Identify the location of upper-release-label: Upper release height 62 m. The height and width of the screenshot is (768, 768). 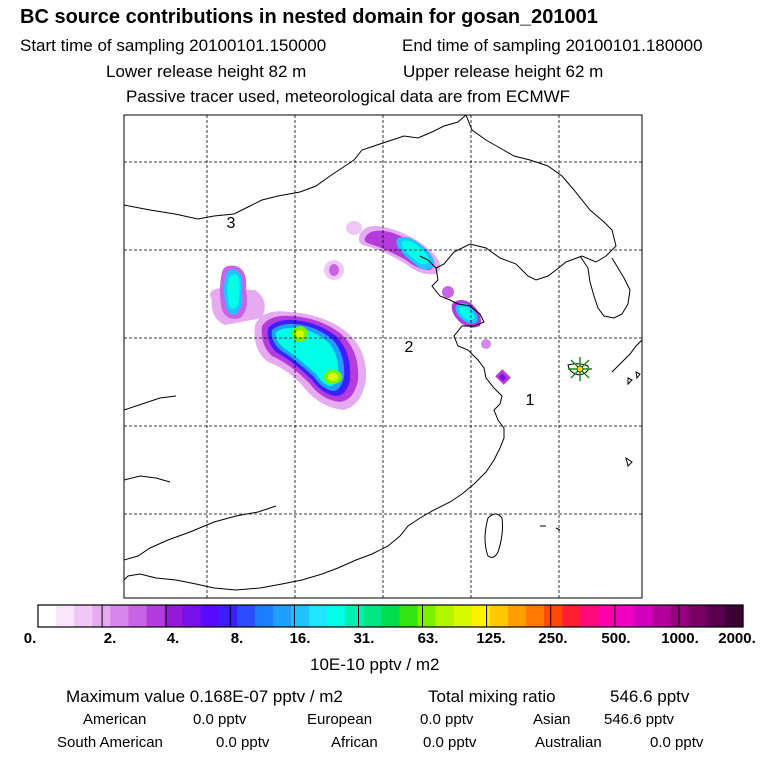
(503, 71).